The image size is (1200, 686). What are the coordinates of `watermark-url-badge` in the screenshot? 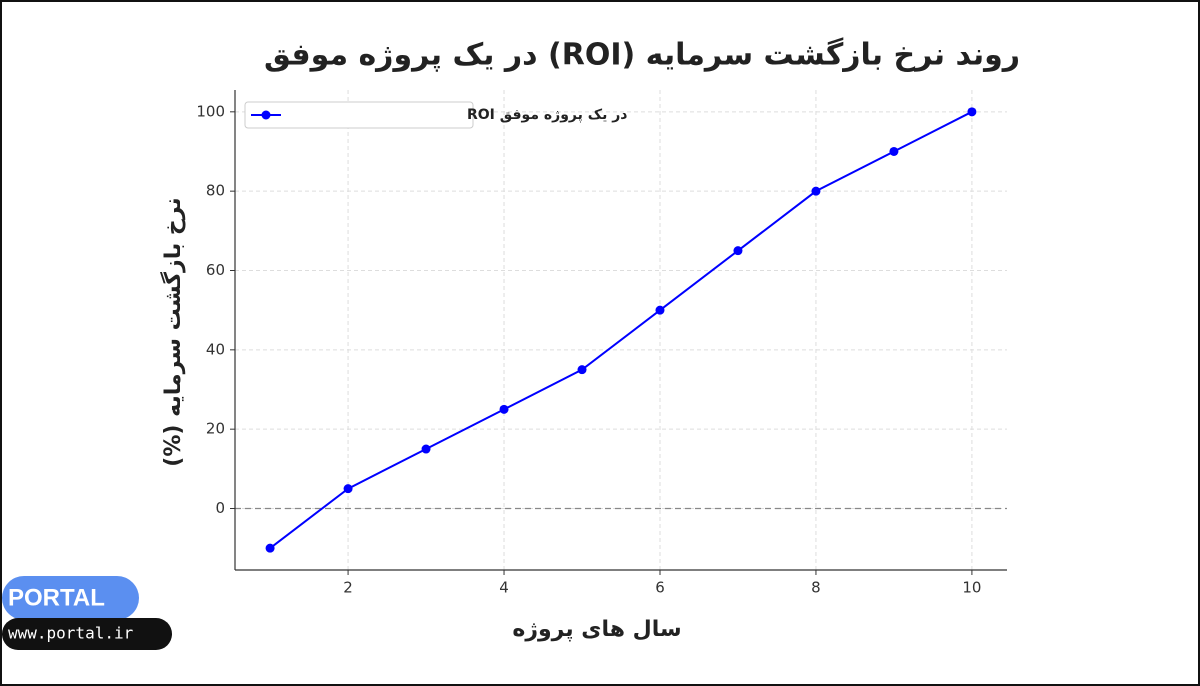 It's located at (87, 634).